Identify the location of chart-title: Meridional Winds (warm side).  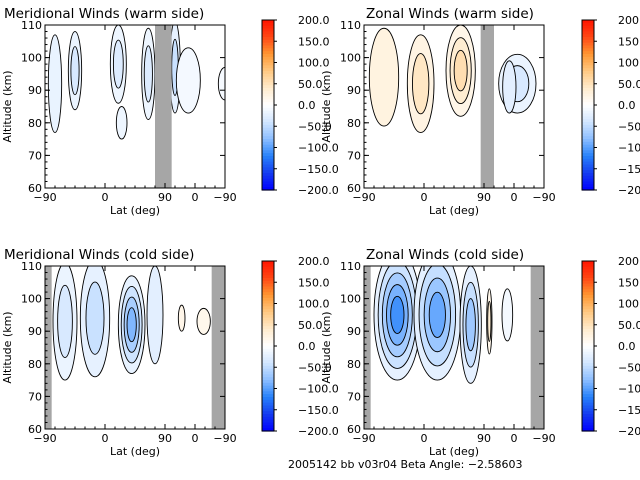
(104, 14).